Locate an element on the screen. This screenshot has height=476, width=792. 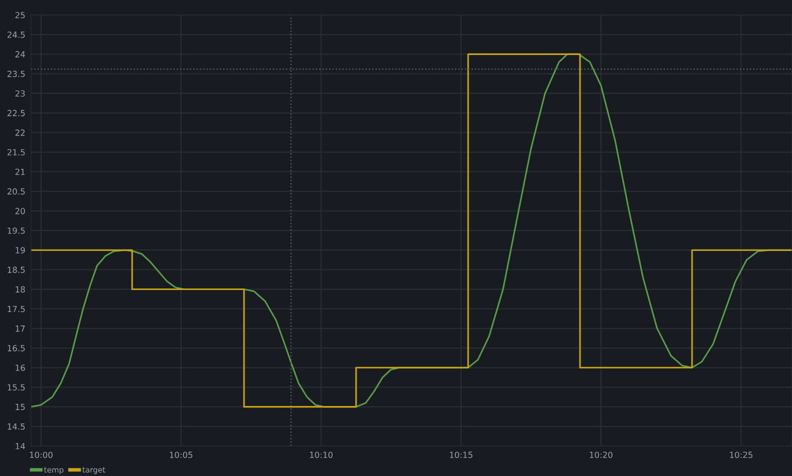
x-tick-label: 10:15 is located at coordinates (461, 455).